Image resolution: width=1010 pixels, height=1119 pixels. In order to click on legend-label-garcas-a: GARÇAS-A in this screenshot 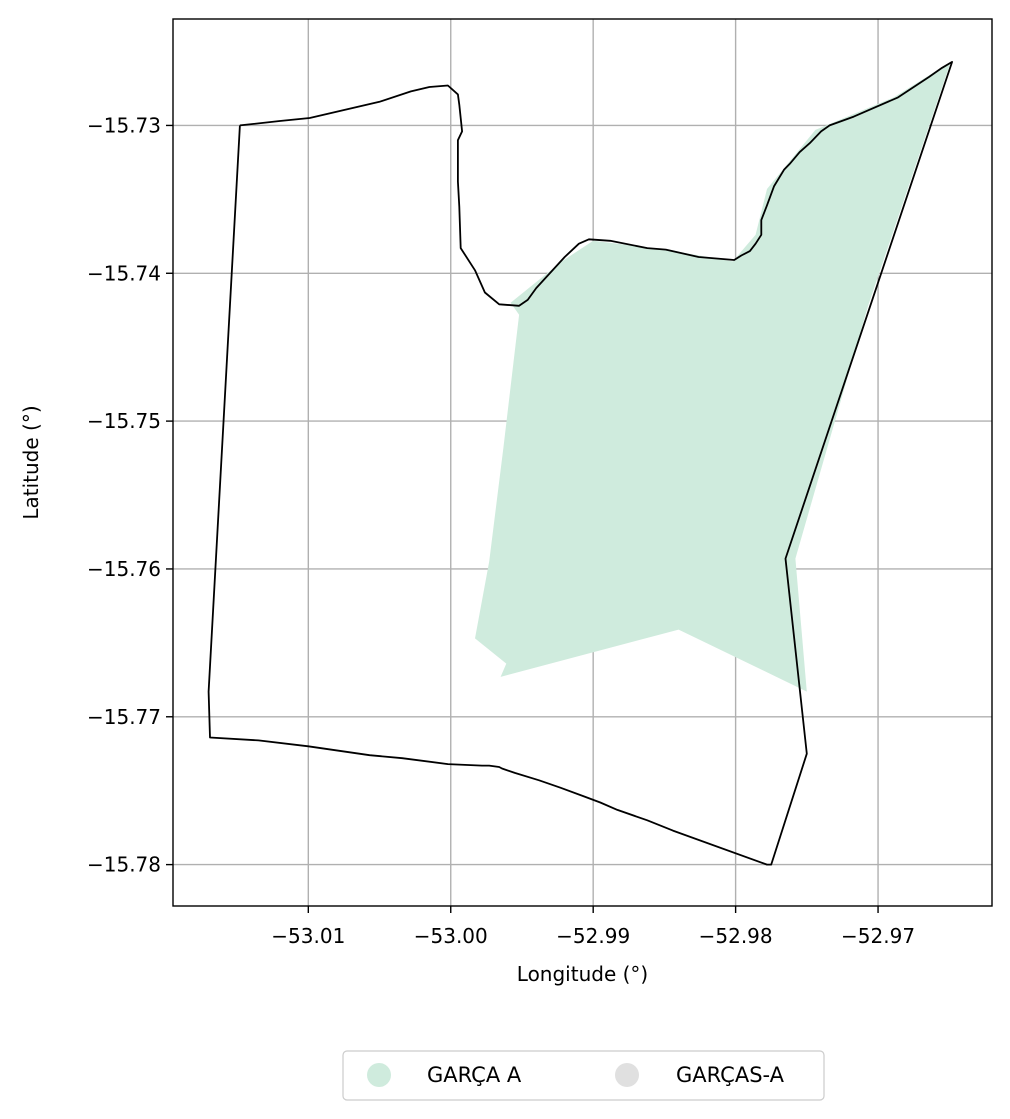, I will do `click(730, 1075)`.